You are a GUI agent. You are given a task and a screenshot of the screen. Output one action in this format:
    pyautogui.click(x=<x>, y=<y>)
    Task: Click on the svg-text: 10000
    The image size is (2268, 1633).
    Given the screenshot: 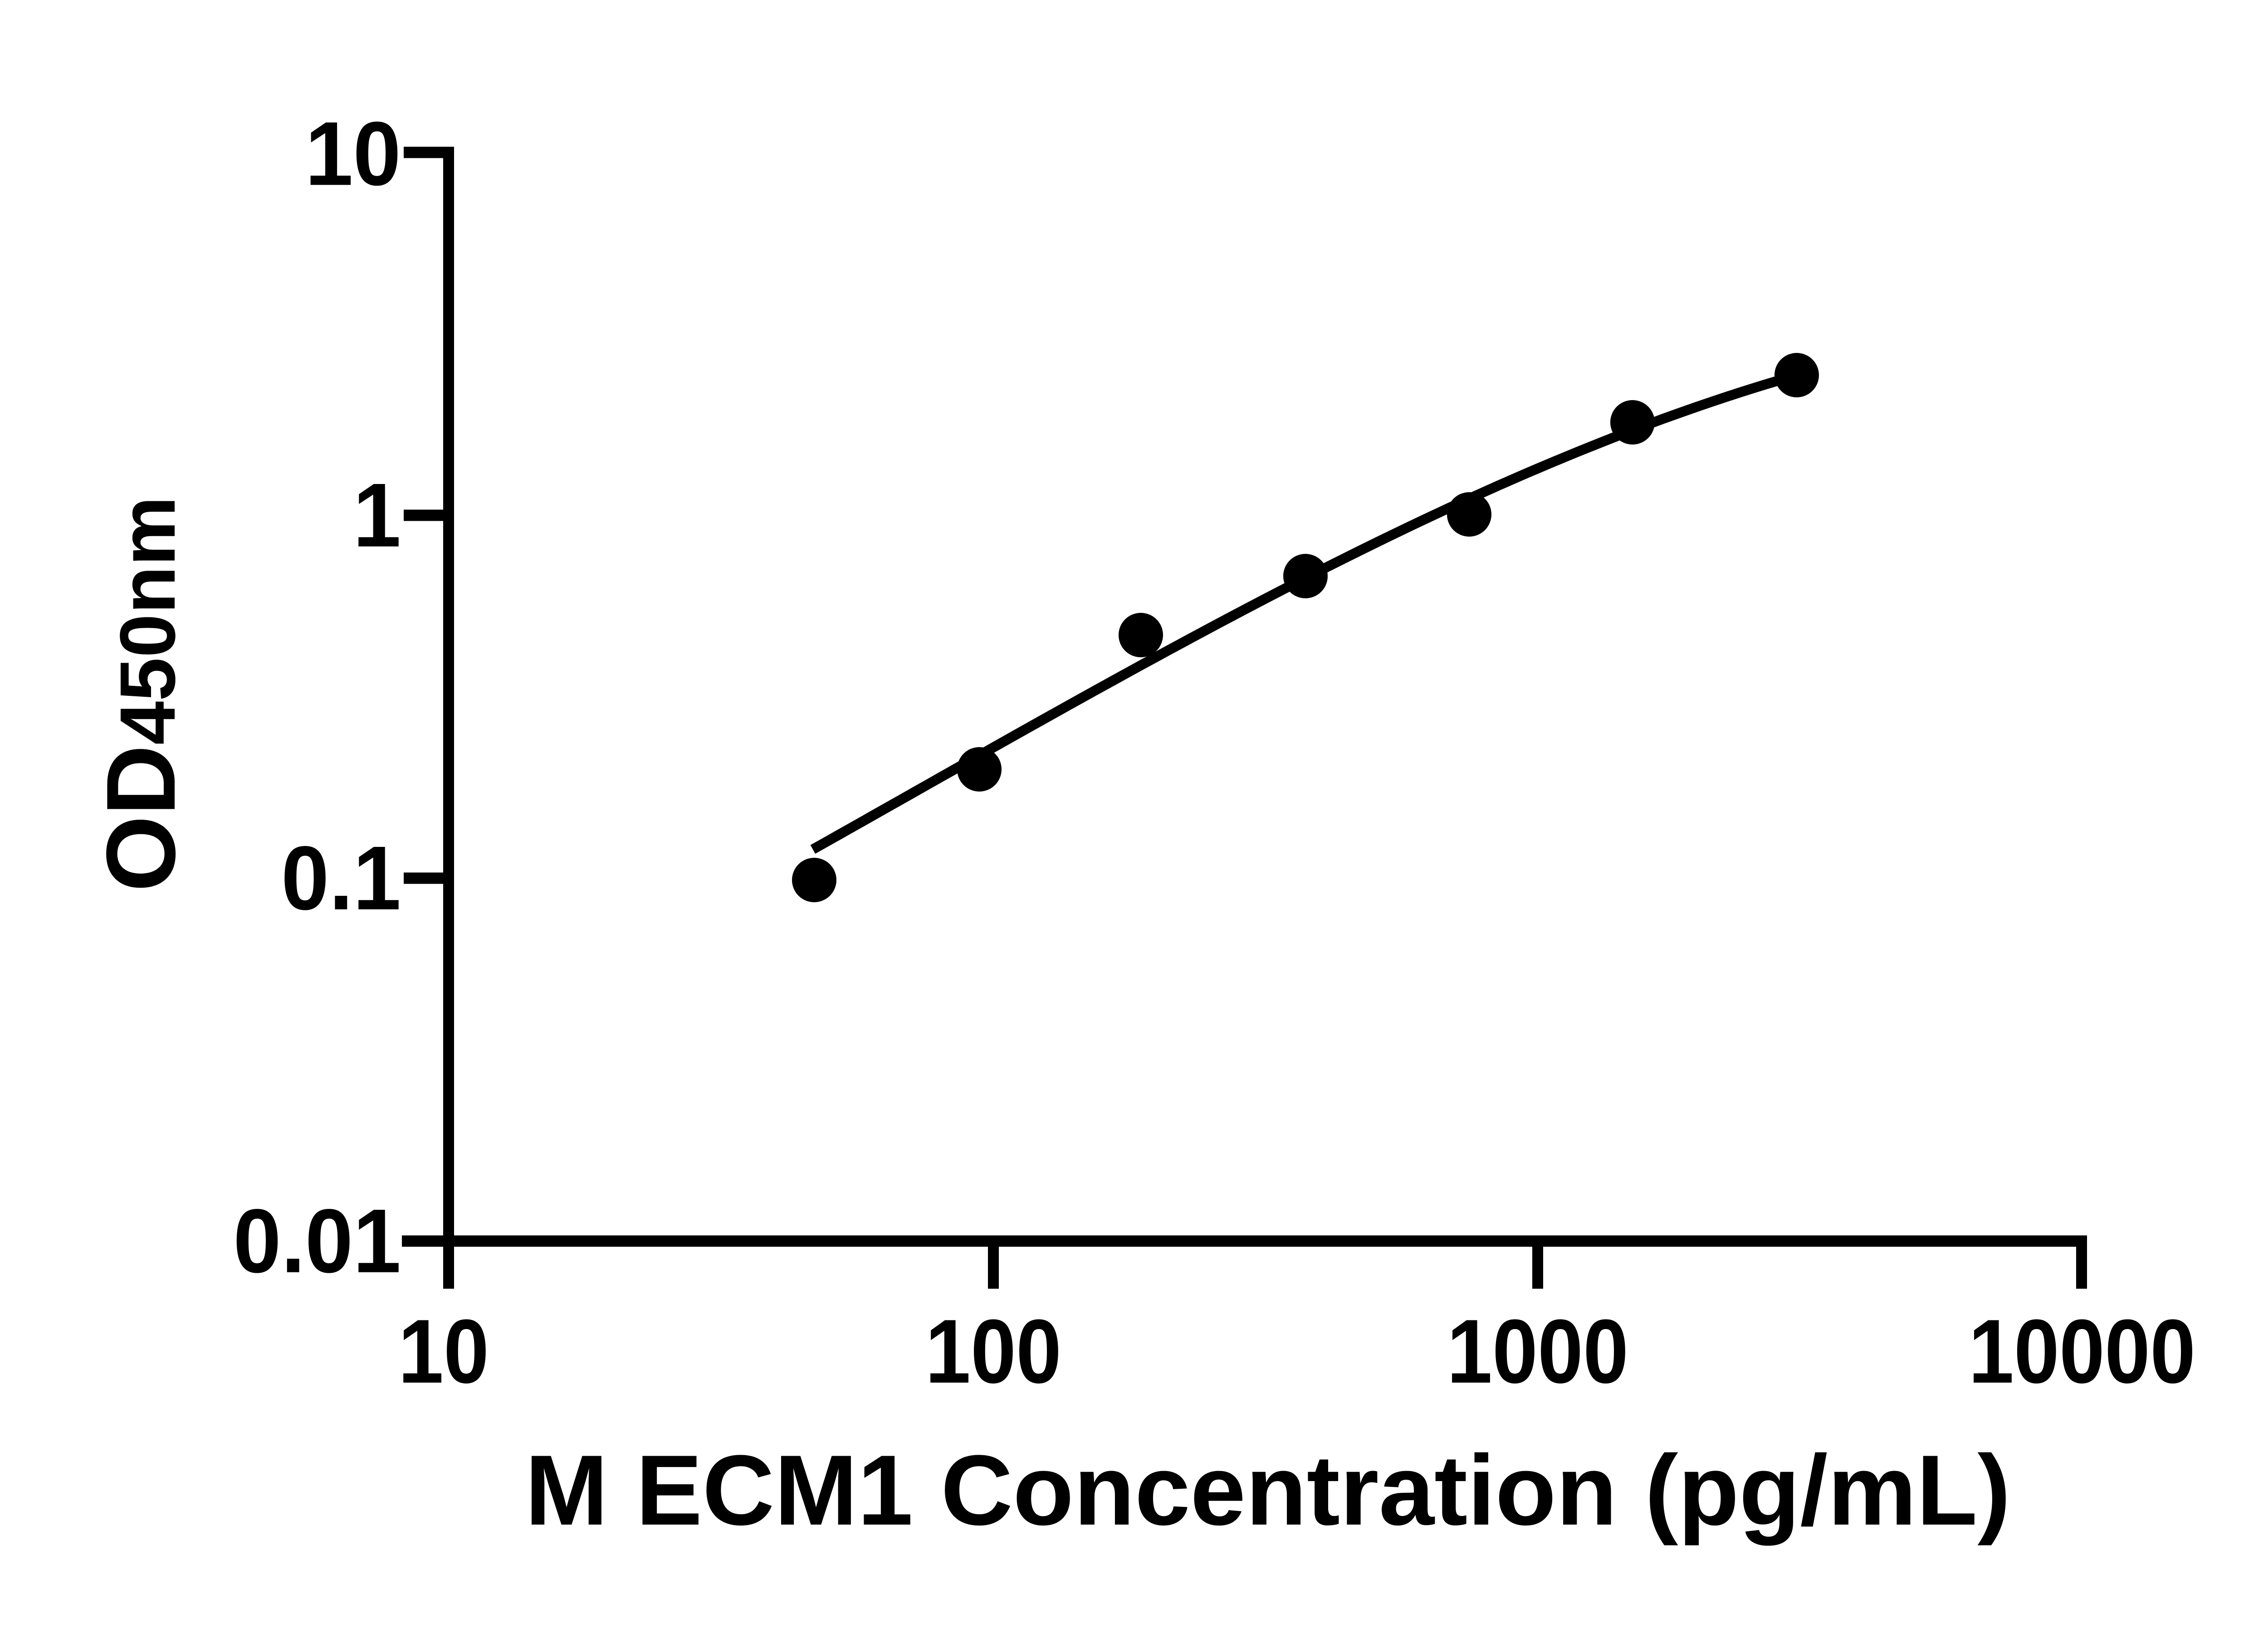 What is the action you would take?
    pyautogui.click(x=2083, y=1351)
    